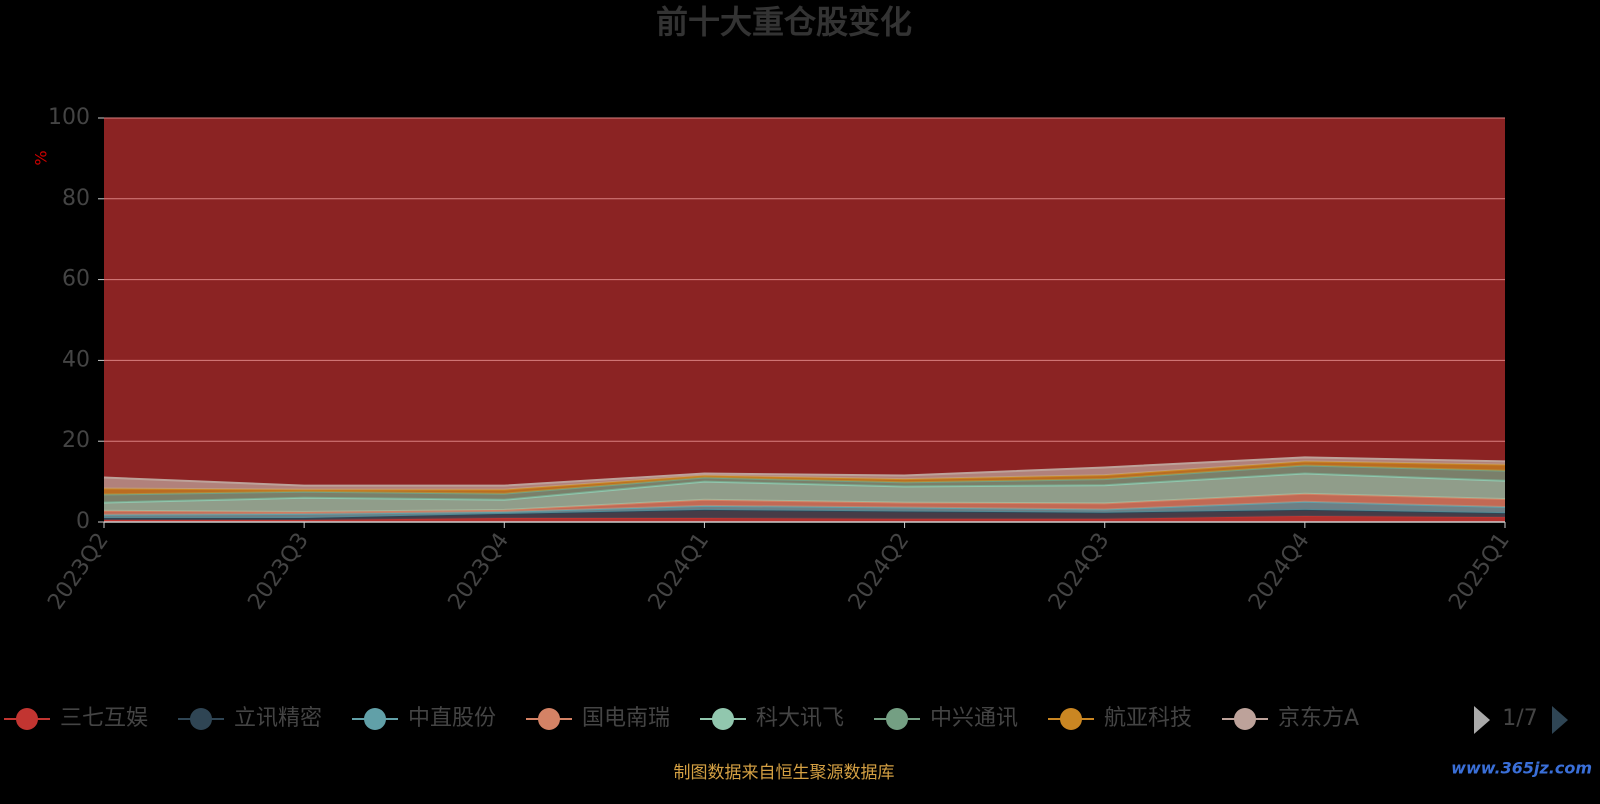 The image size is (1600, 804). Describe the element at coordinates (1482, 720) in the screenshot. I see `legend-prev` at that location.